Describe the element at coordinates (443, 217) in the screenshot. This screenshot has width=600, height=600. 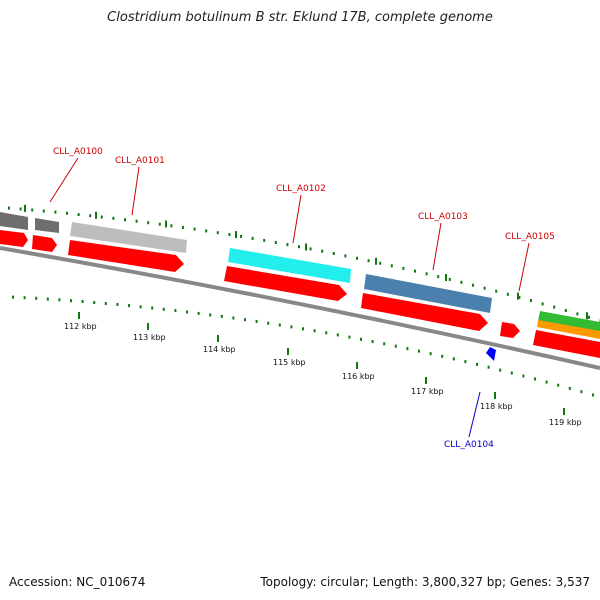
I see `gene-label-cll-a0103: CLL_A0103` at that location.